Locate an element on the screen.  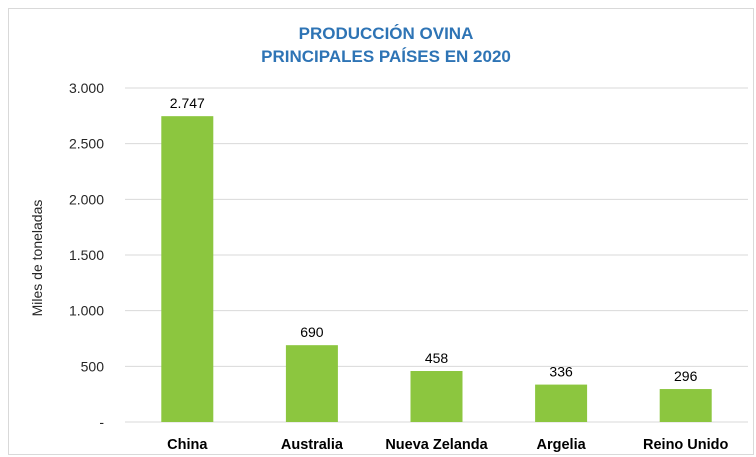
x-tick-label: Reino Unido is located at coordinates (686, 445).